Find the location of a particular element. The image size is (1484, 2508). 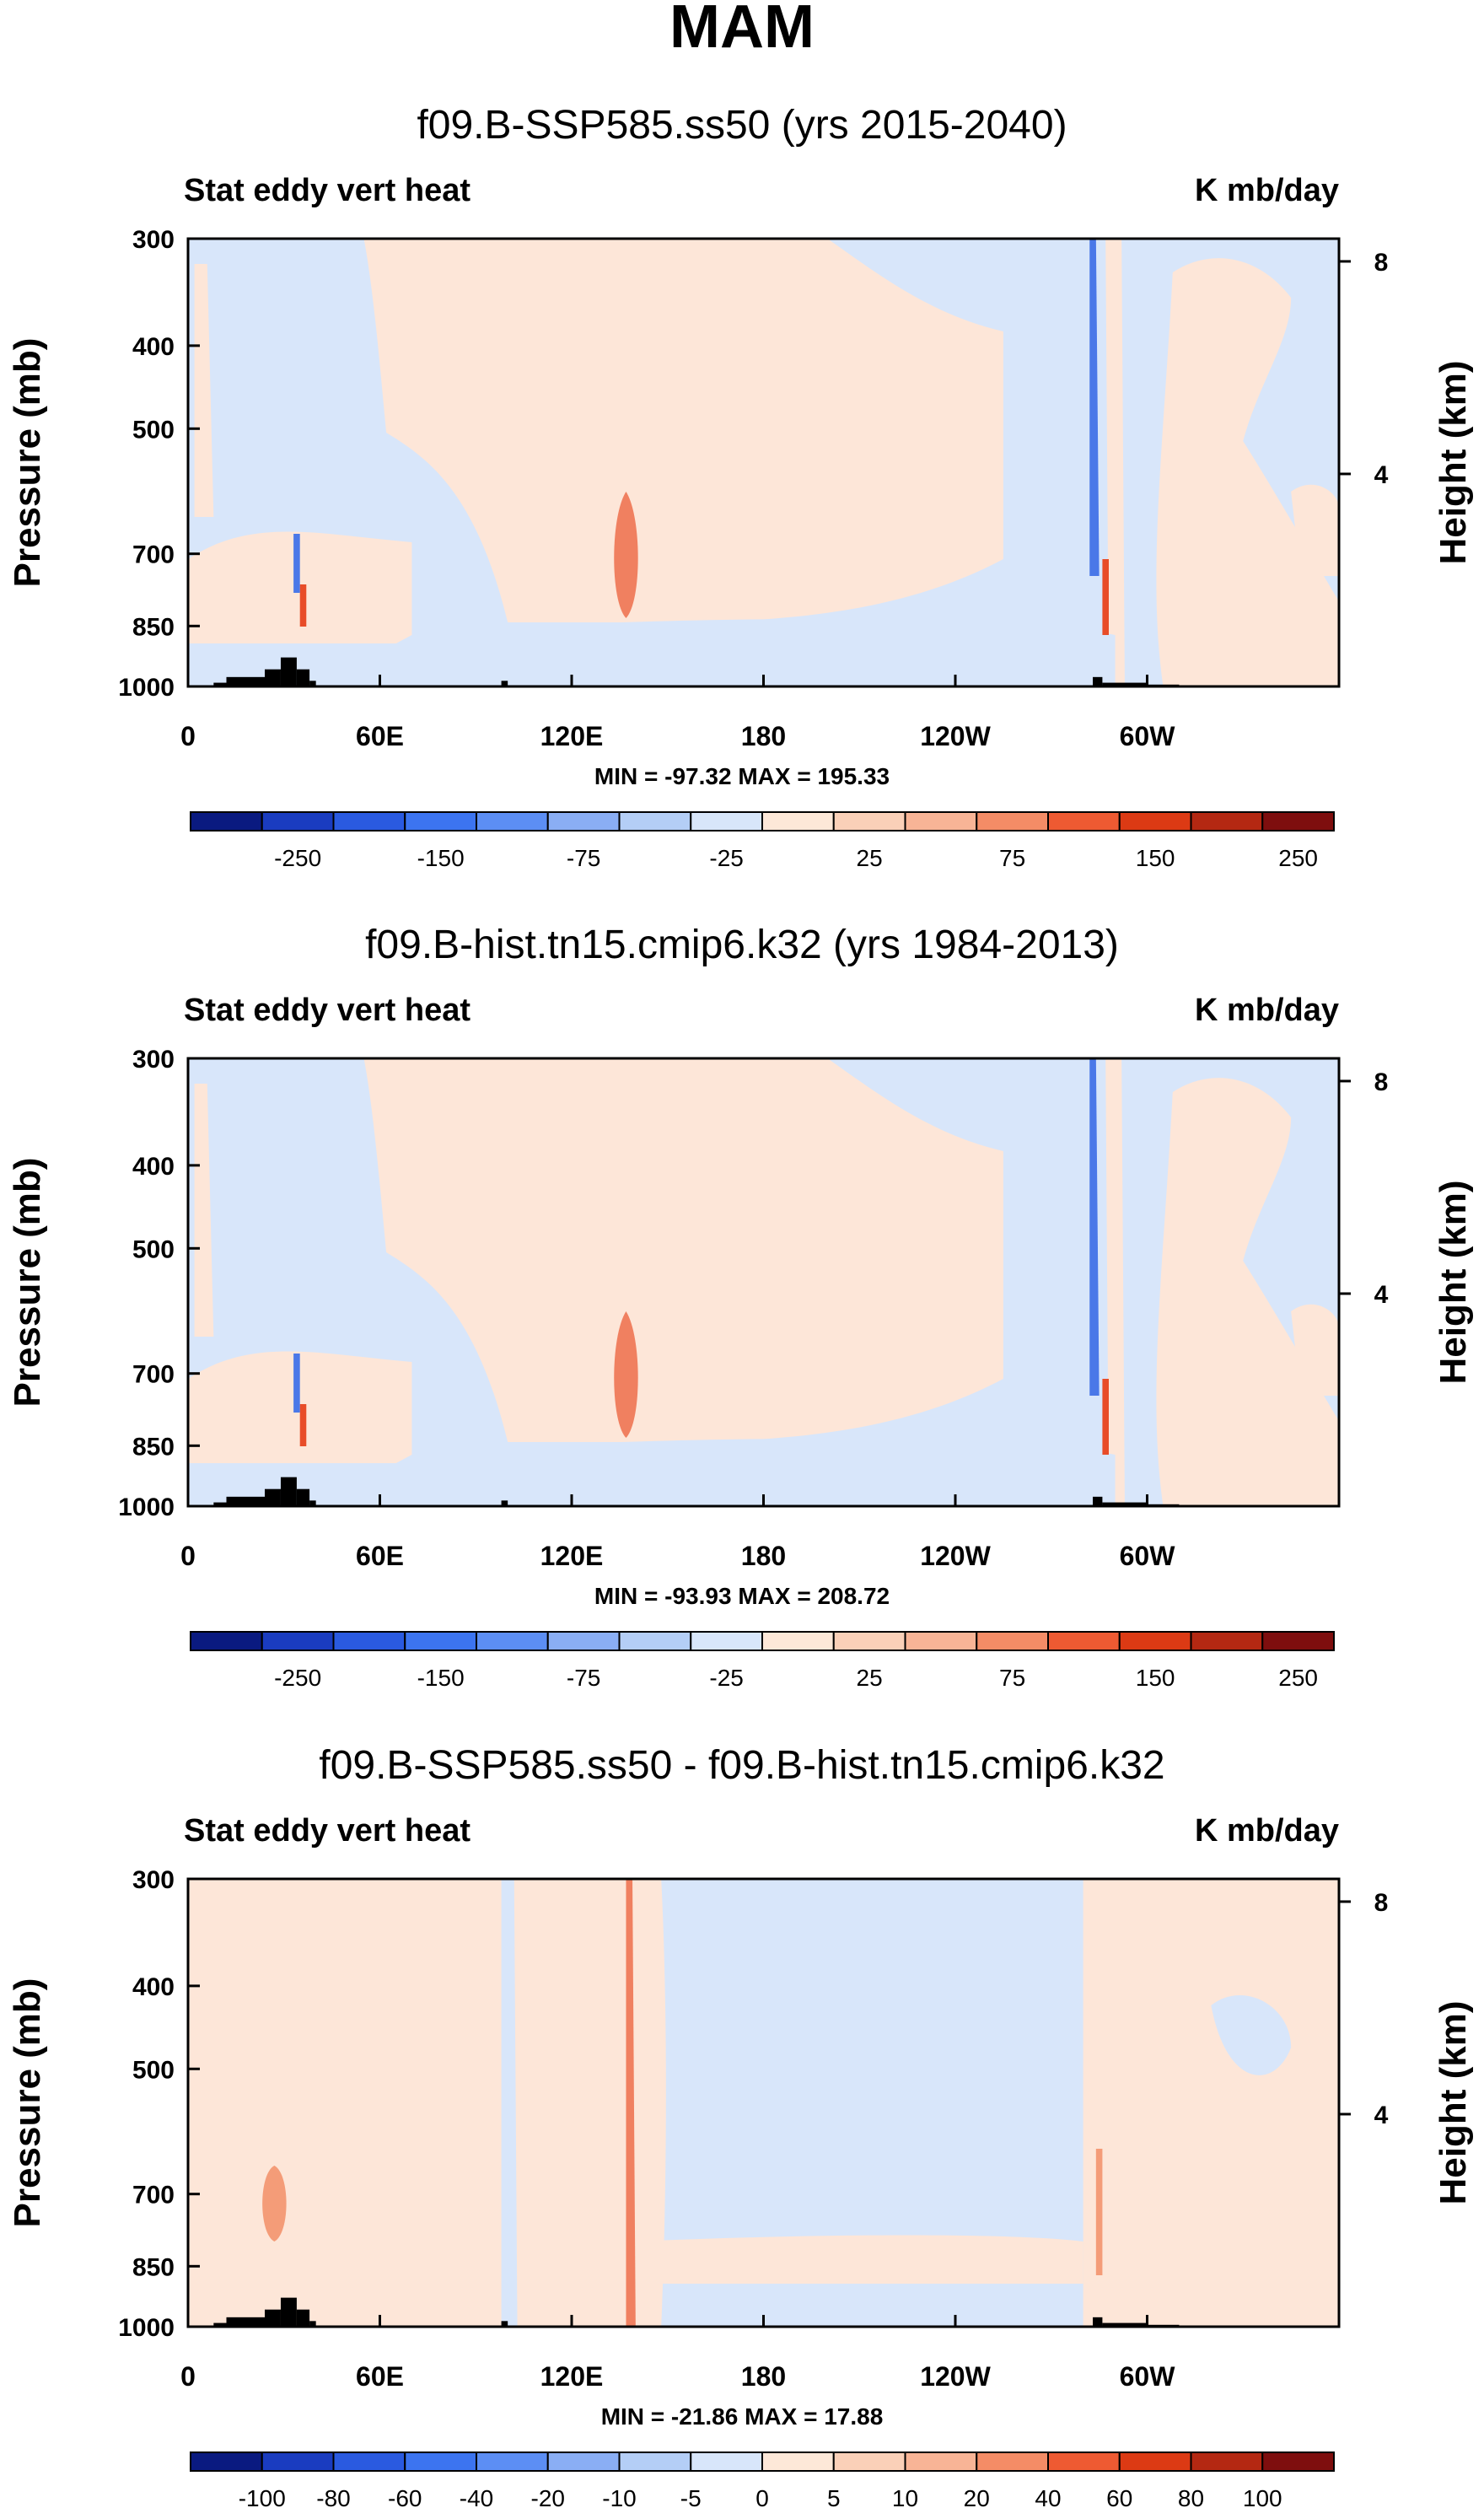

colorbar: -100 -80 -60 -40 -20 -10 -5 0 5 10 20 40 60 80 100 is located at coordinates (762, 2479).